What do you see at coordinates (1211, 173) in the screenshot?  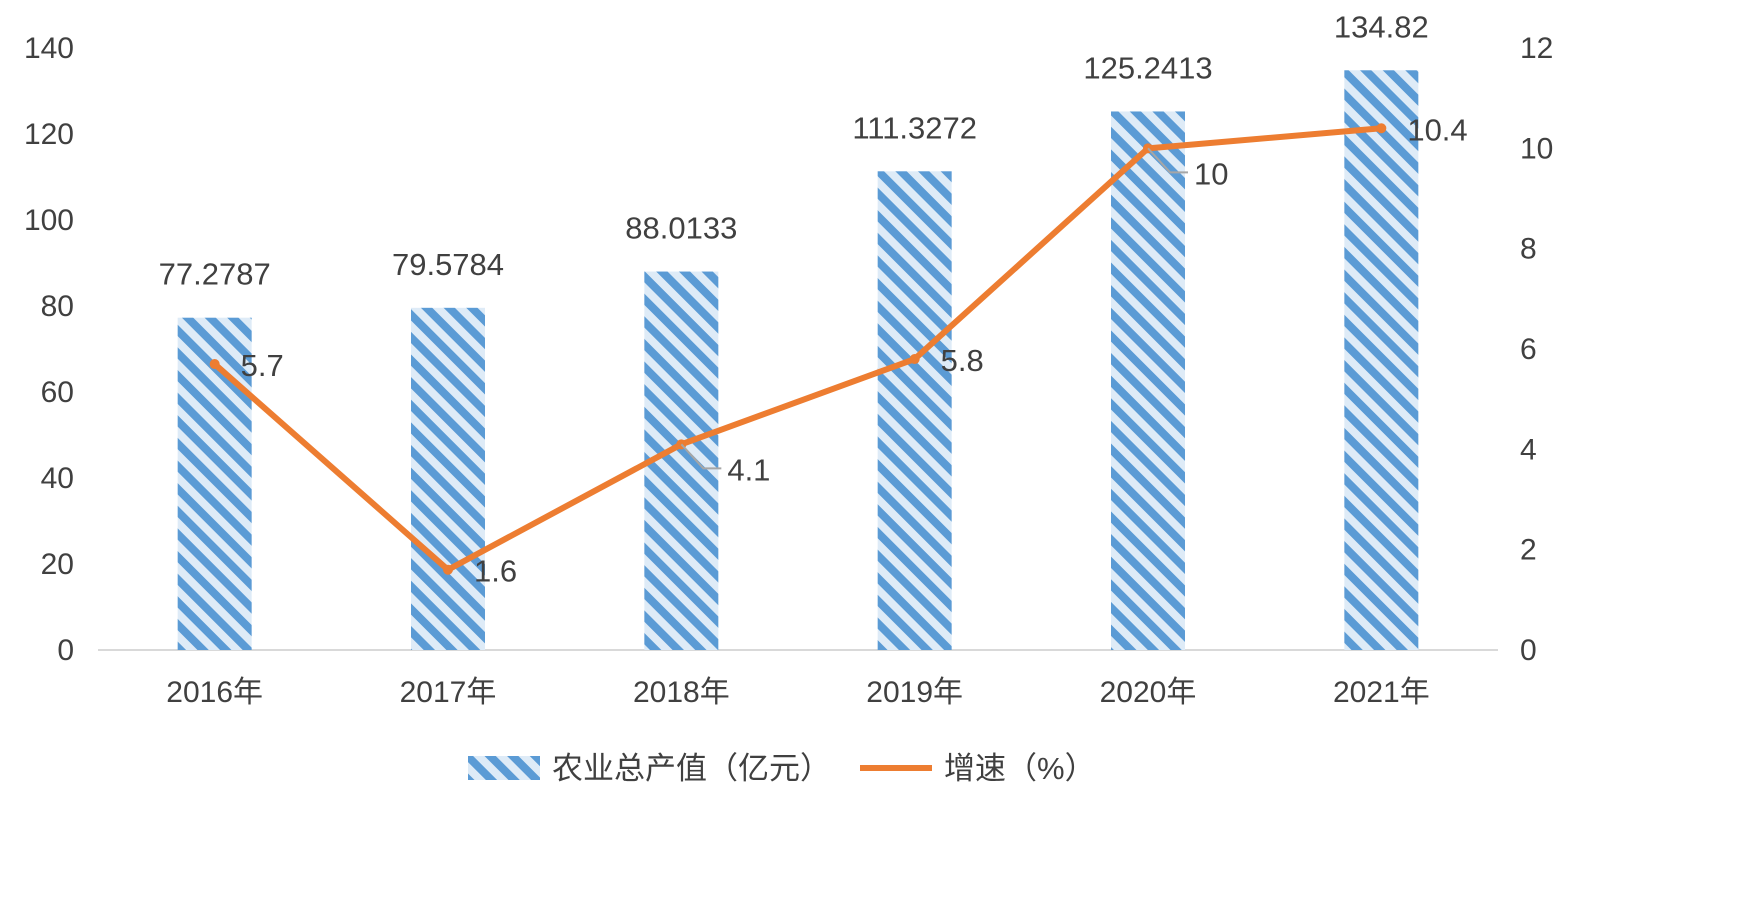 I see `line-data-label: 10` at bounding box center [1211, 173].